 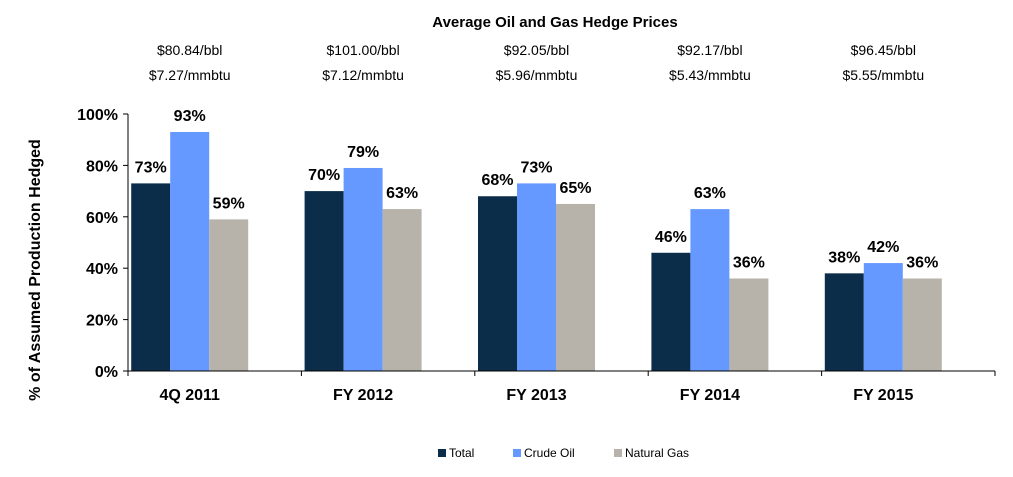 What do you see at coordinates (189, 395) in the screenshot?
I see `x-tick-label: 4Q 2011` at bounding box center [189, 395].